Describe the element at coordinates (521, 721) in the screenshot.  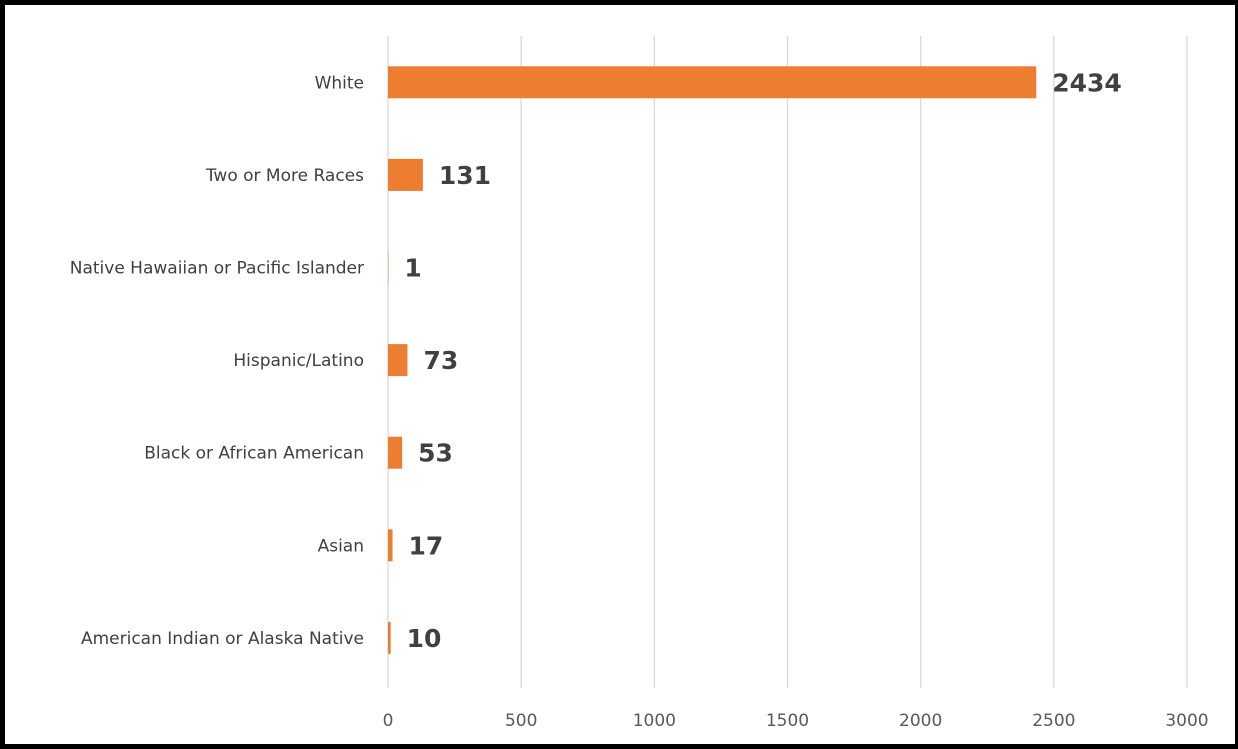
I see `x-tick-label-1: 500` at that location.